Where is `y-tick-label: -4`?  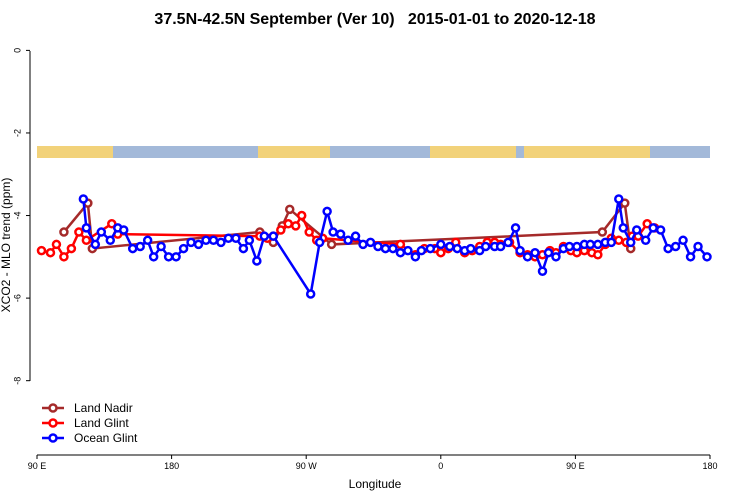 y-tick-label: -4 is located at coordinates (17, 216).